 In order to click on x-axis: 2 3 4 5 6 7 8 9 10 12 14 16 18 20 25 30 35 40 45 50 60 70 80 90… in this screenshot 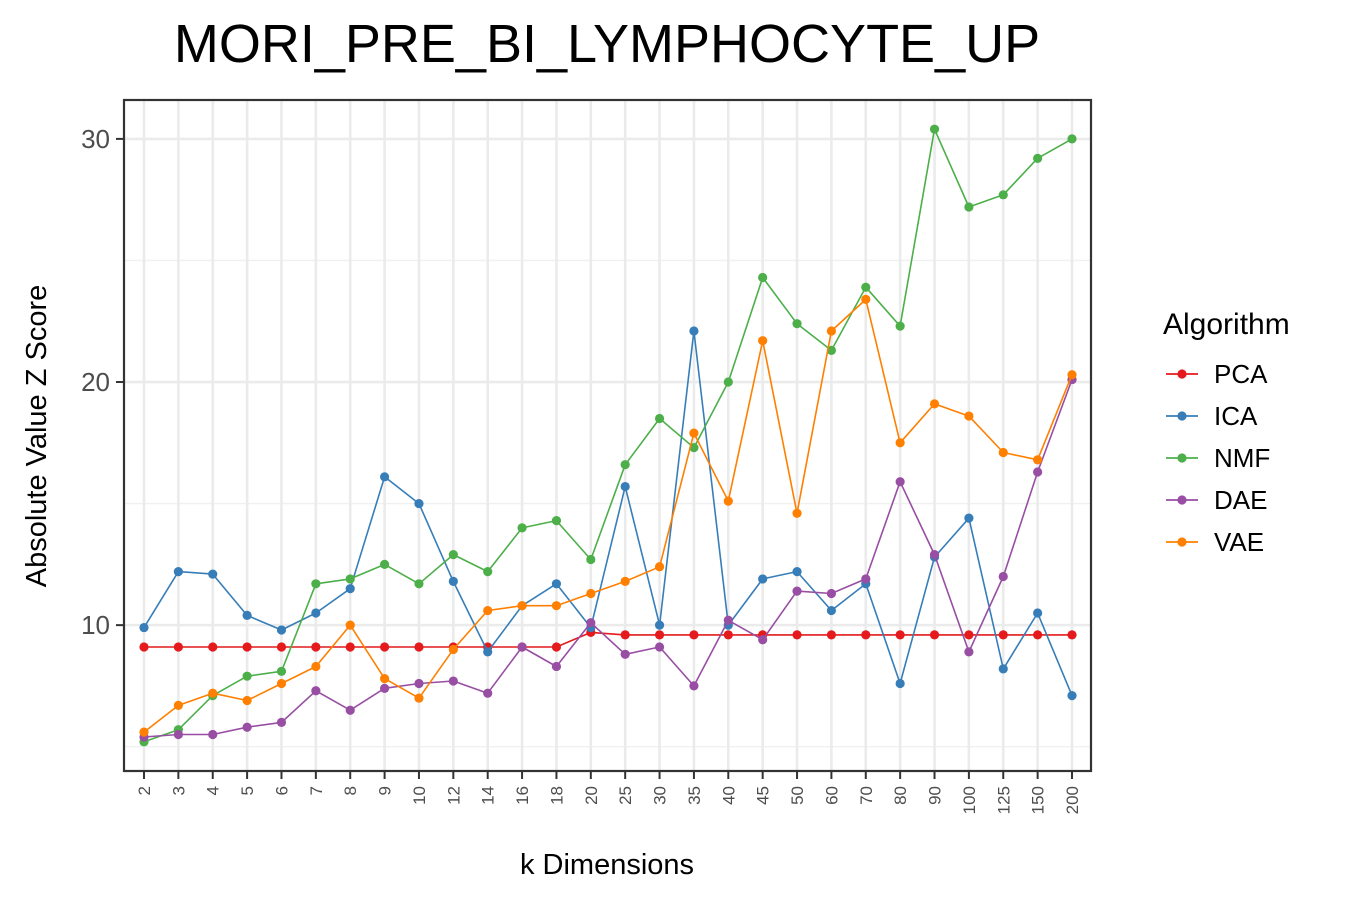, I will do `click(608, 792)`.